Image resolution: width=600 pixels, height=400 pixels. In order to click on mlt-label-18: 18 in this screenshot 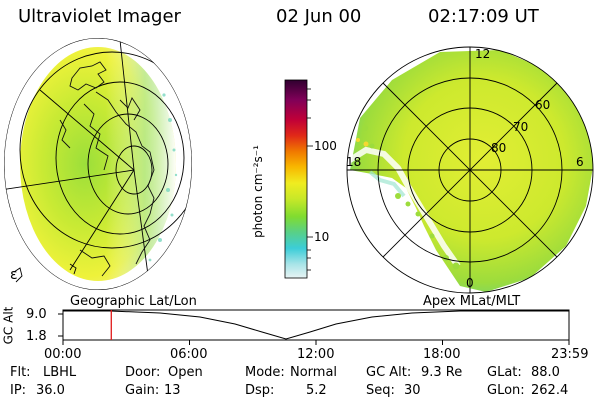, I will do `click(354, 162)`.